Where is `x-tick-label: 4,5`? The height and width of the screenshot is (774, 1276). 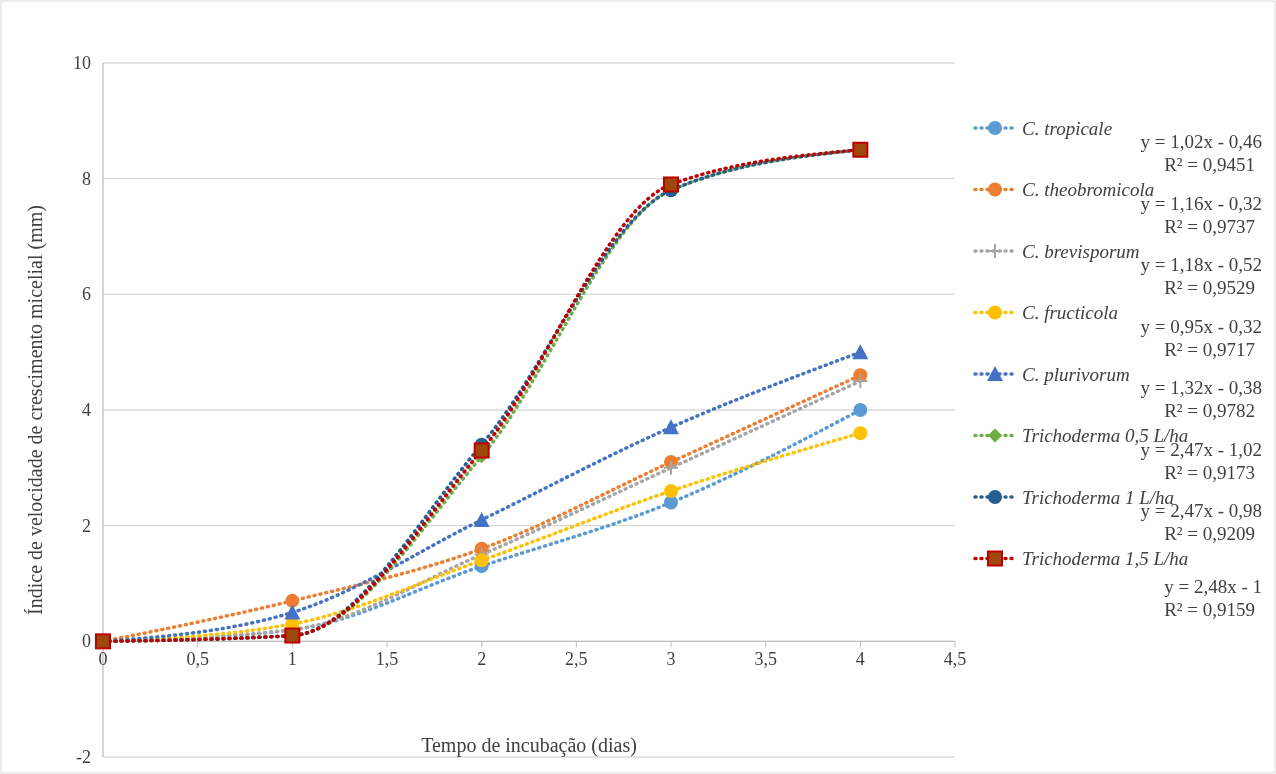
x-tick-label: 4,5 is located at coordinates (955, 659).